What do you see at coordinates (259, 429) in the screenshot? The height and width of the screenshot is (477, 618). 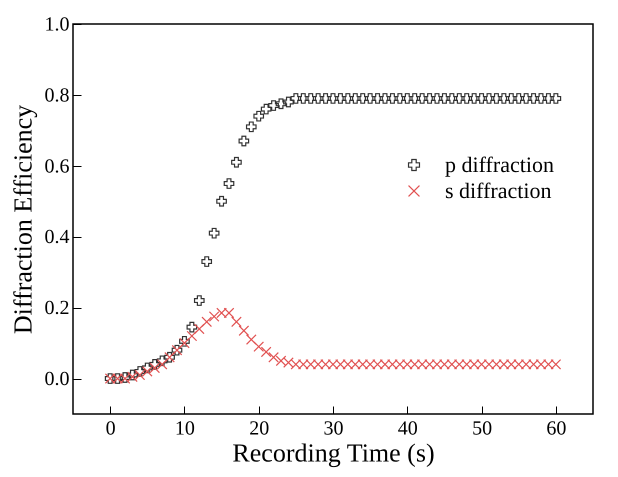 I see `x-tick-label: 20` at bounding box center [259, 429].